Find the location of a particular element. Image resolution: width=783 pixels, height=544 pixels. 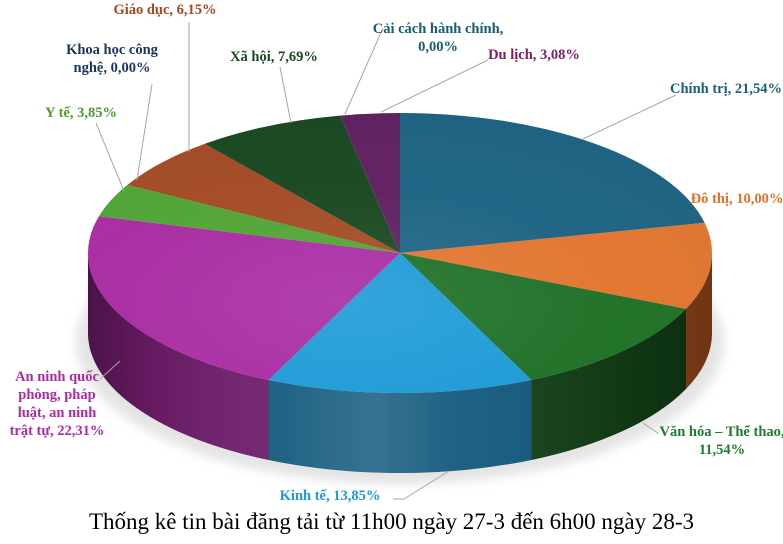

leader-line-kinh-te is located at coordinates (421, 485).